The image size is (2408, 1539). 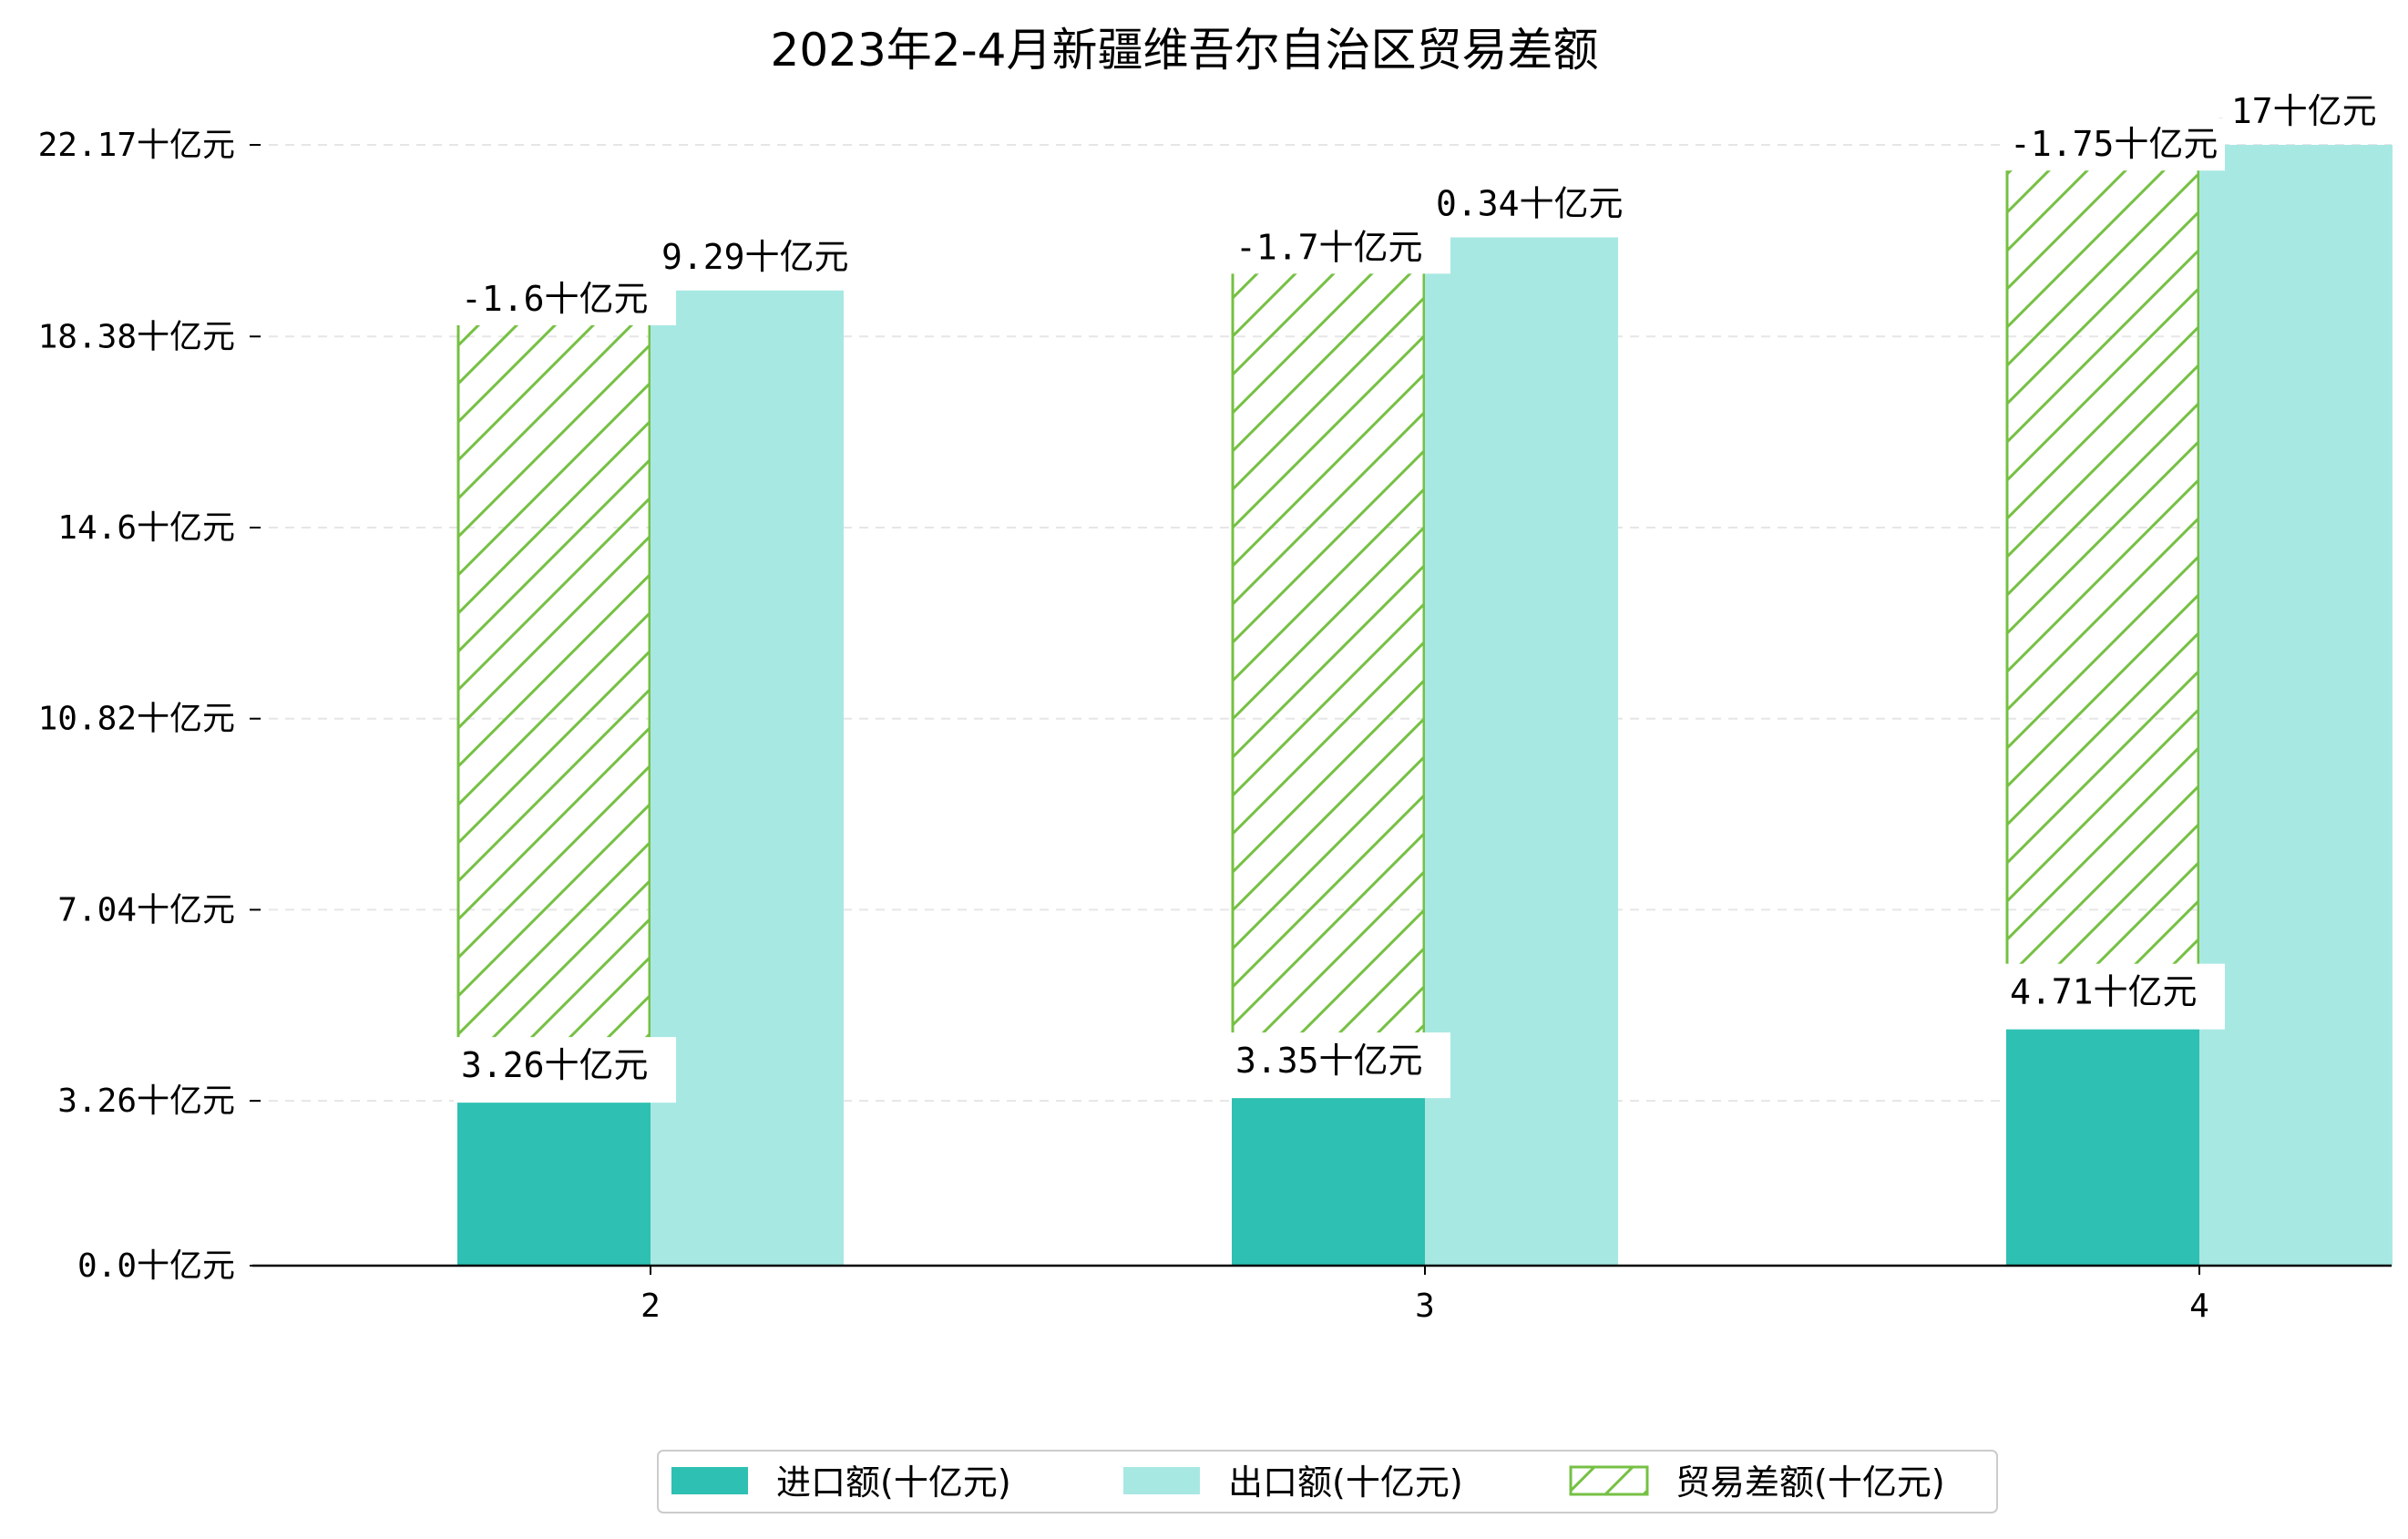 I want to click on legend-swatch-trade-balance, so click(x=1609, y=1481).